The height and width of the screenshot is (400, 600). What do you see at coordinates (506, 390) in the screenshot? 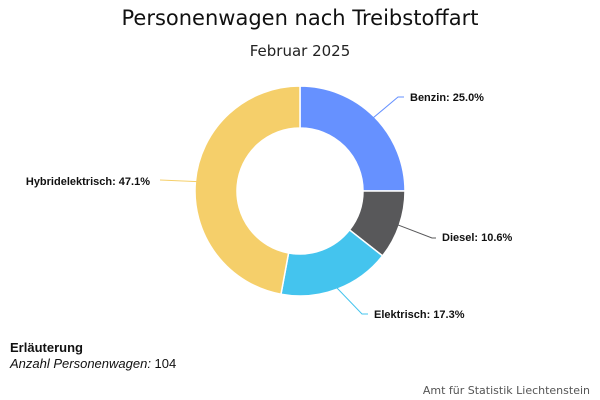
I see `source-credit: Amt für Statistik Liechtenstein` at bounding box center [506, 390].